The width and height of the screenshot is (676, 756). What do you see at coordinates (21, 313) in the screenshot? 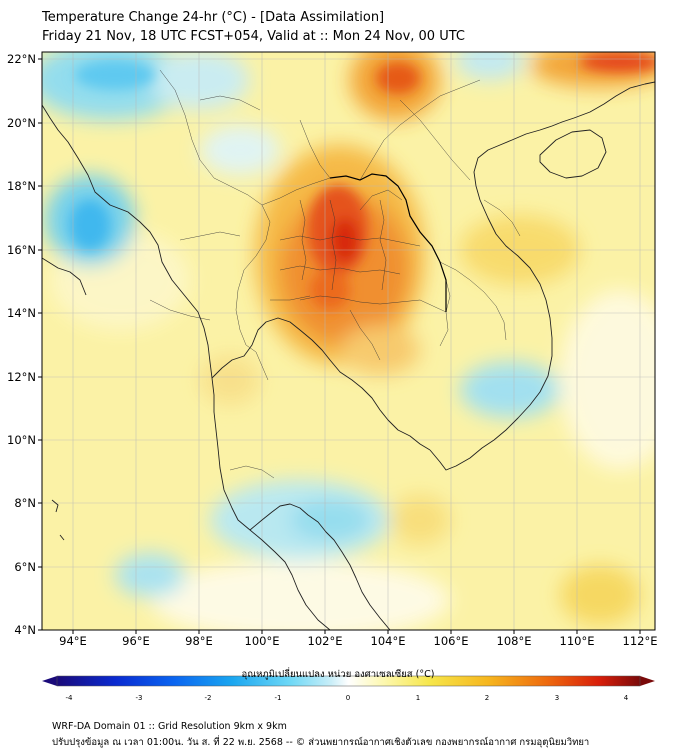
I see `lat-label: 14°N` at bounding box center [21, 313].